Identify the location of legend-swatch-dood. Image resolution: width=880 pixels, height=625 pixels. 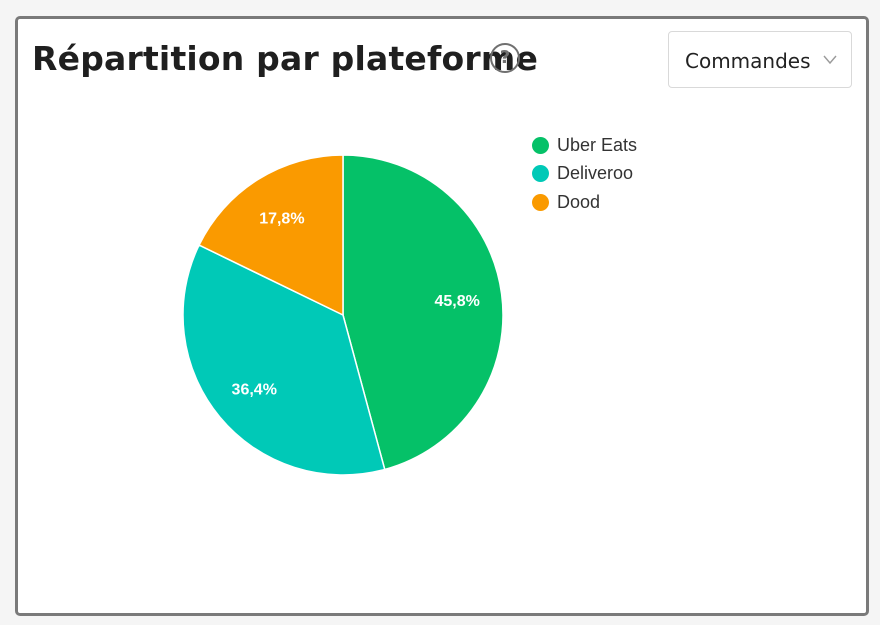
(540, 202).